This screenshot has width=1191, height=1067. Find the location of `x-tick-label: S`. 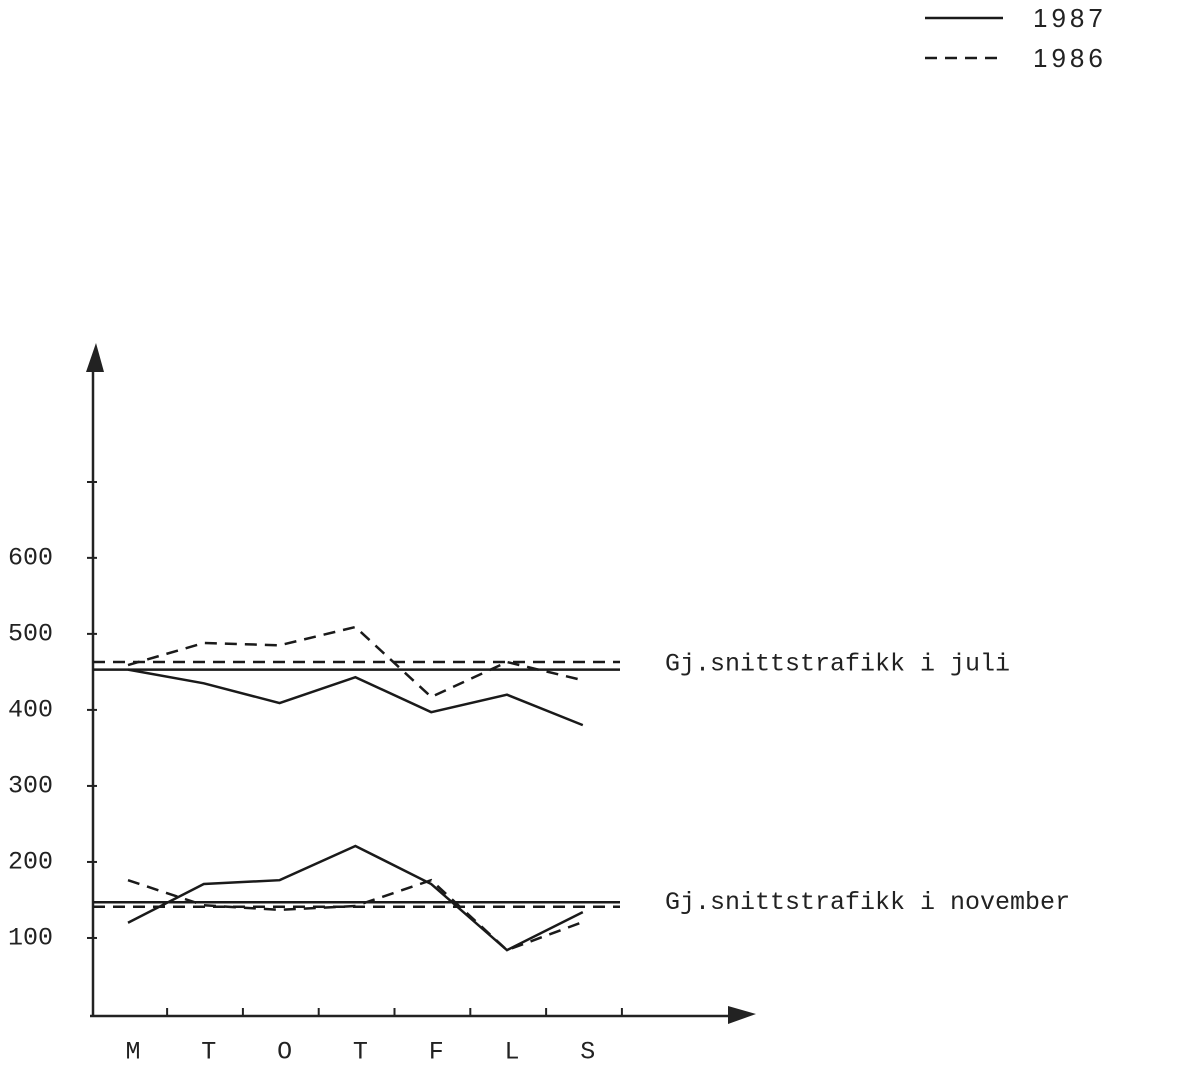

x-tick-label: S is located at coordinates (587, 1052).